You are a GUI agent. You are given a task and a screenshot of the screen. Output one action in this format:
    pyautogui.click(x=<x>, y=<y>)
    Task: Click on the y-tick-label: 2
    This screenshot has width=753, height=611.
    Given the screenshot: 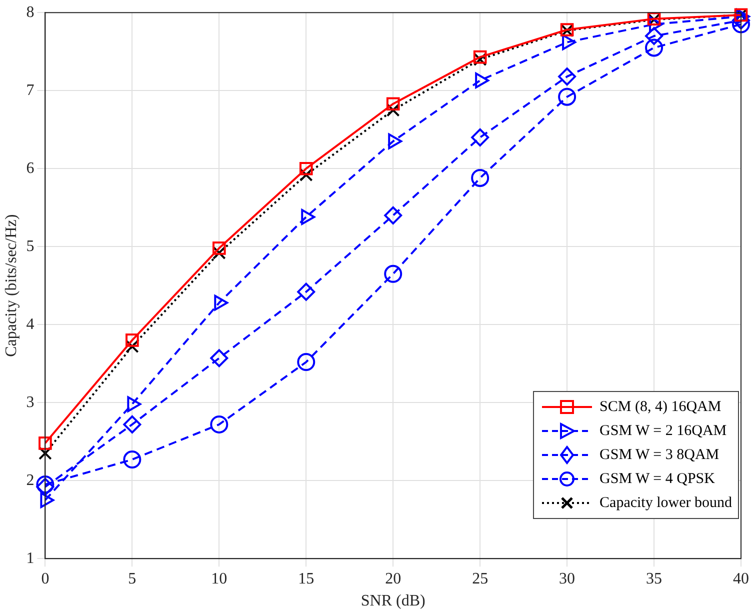 What is the action you would take?
    pyautogui.click(x=30, y=480)
    